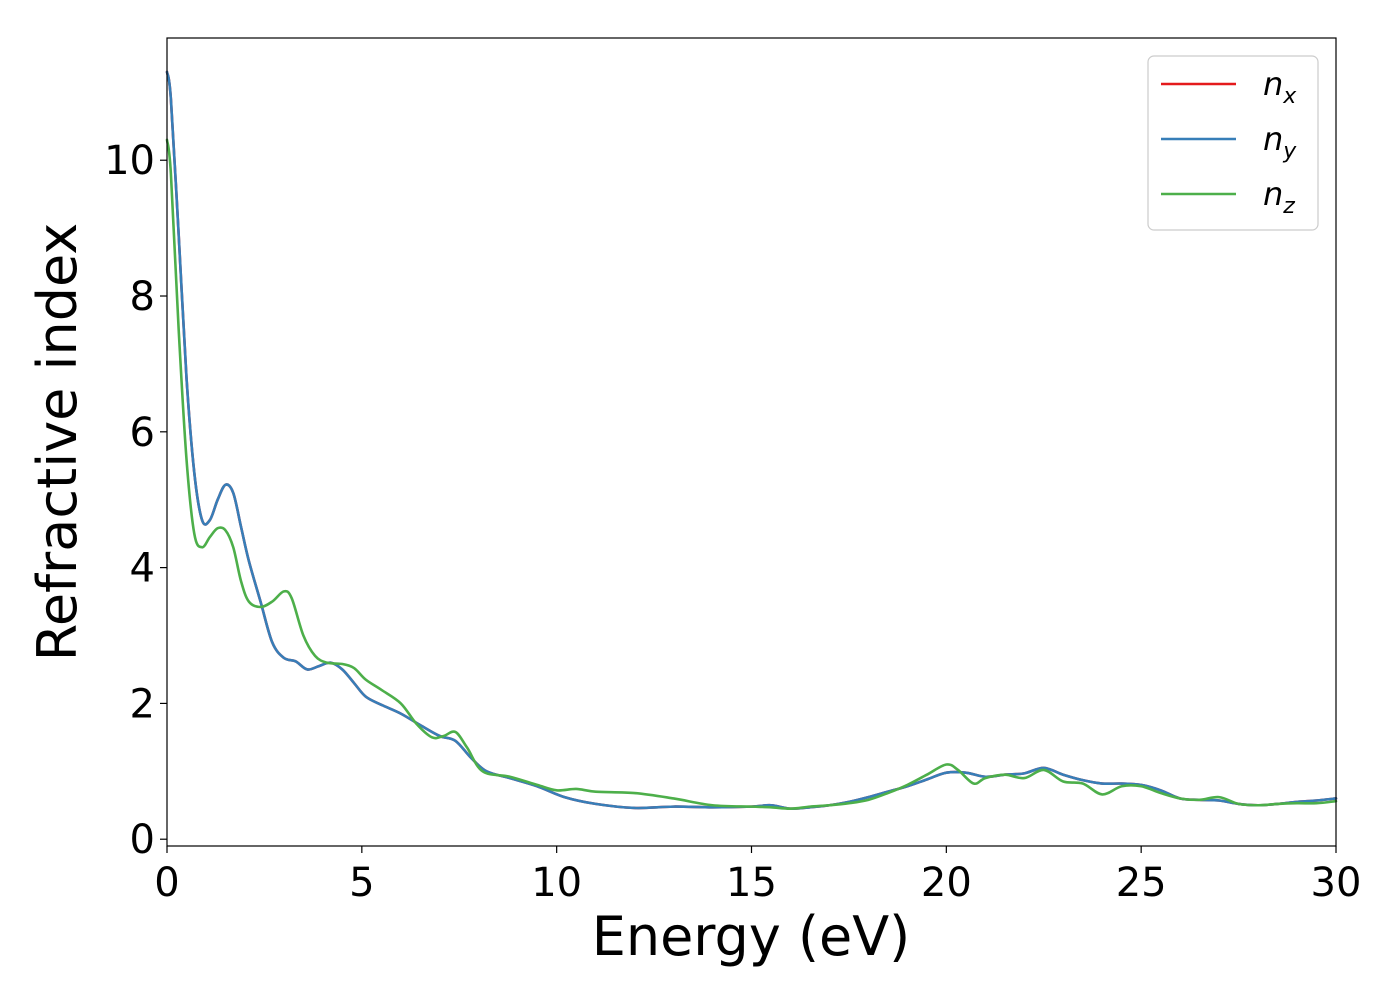 The image size is (1400, 1000). Describe the element at coordinates (166, 883) in the screenshot. I see `x-tick-label: 0` at that location.